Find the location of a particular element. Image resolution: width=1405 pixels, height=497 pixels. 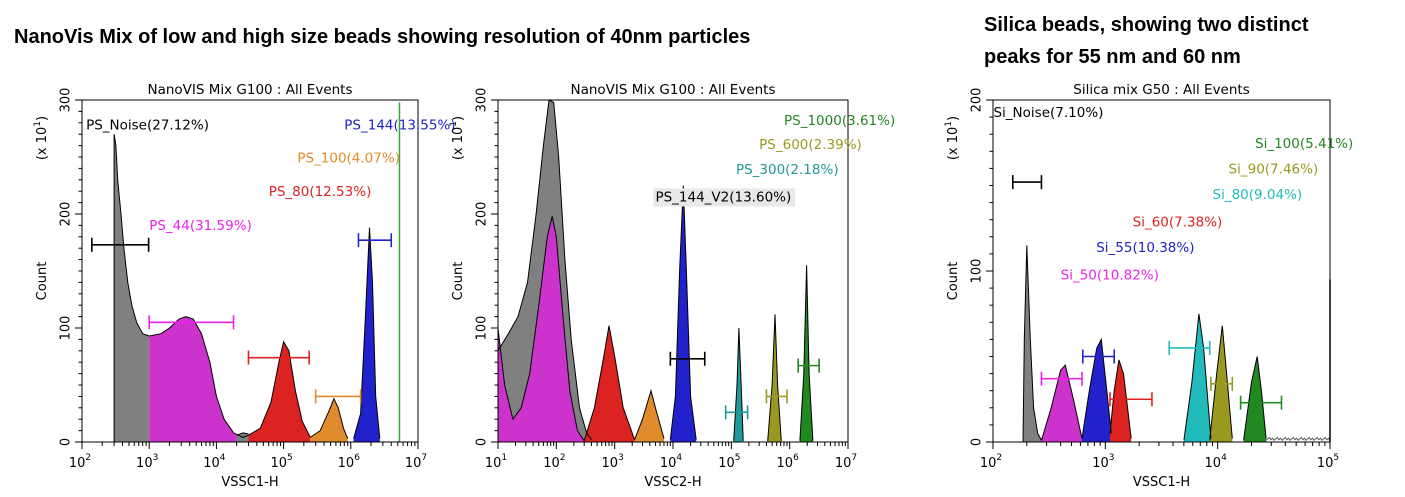

chart-0-gate-label-3: PS_80(12.53%) is located at coordinates (320, 192).